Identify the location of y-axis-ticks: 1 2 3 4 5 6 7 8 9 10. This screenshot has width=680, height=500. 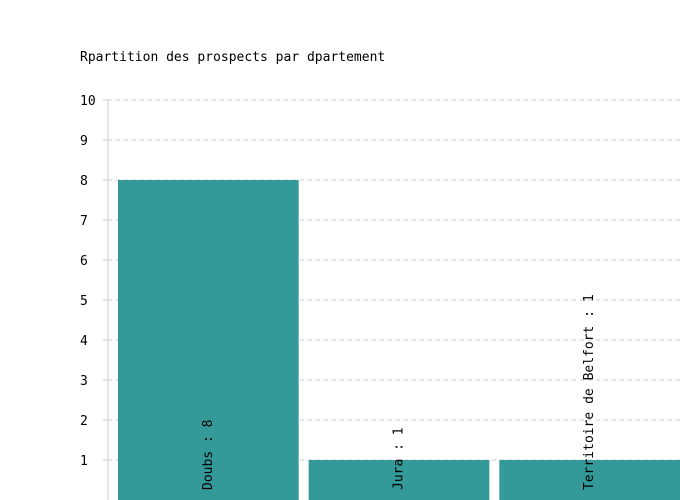
(94, 281).